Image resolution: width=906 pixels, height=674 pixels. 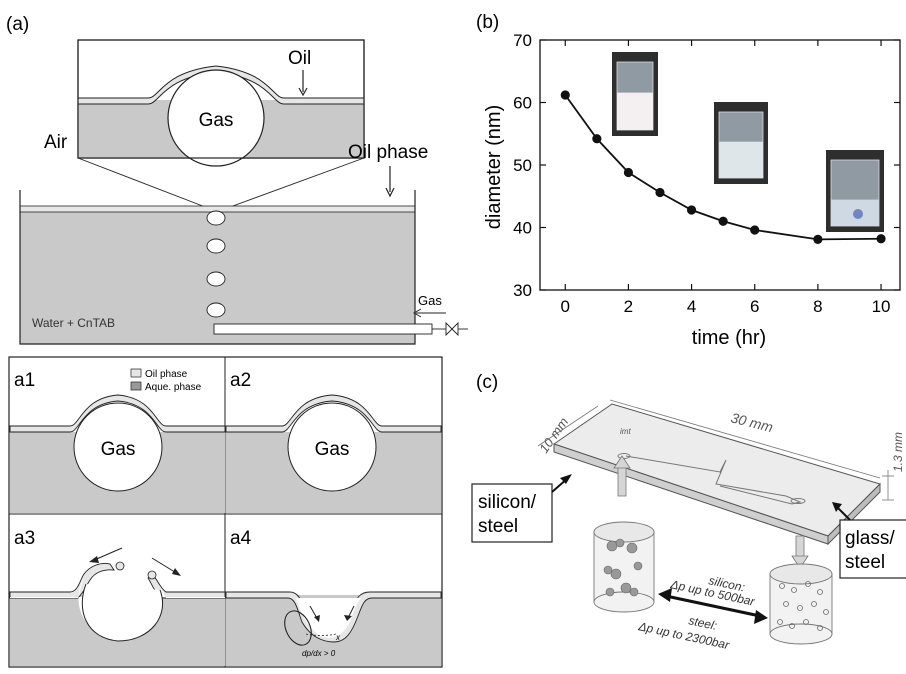 What do you see at coordinates (729, 338) in the screenshot?
I see `x-axis-label: time (hr)` at bounding box center [729, 338].